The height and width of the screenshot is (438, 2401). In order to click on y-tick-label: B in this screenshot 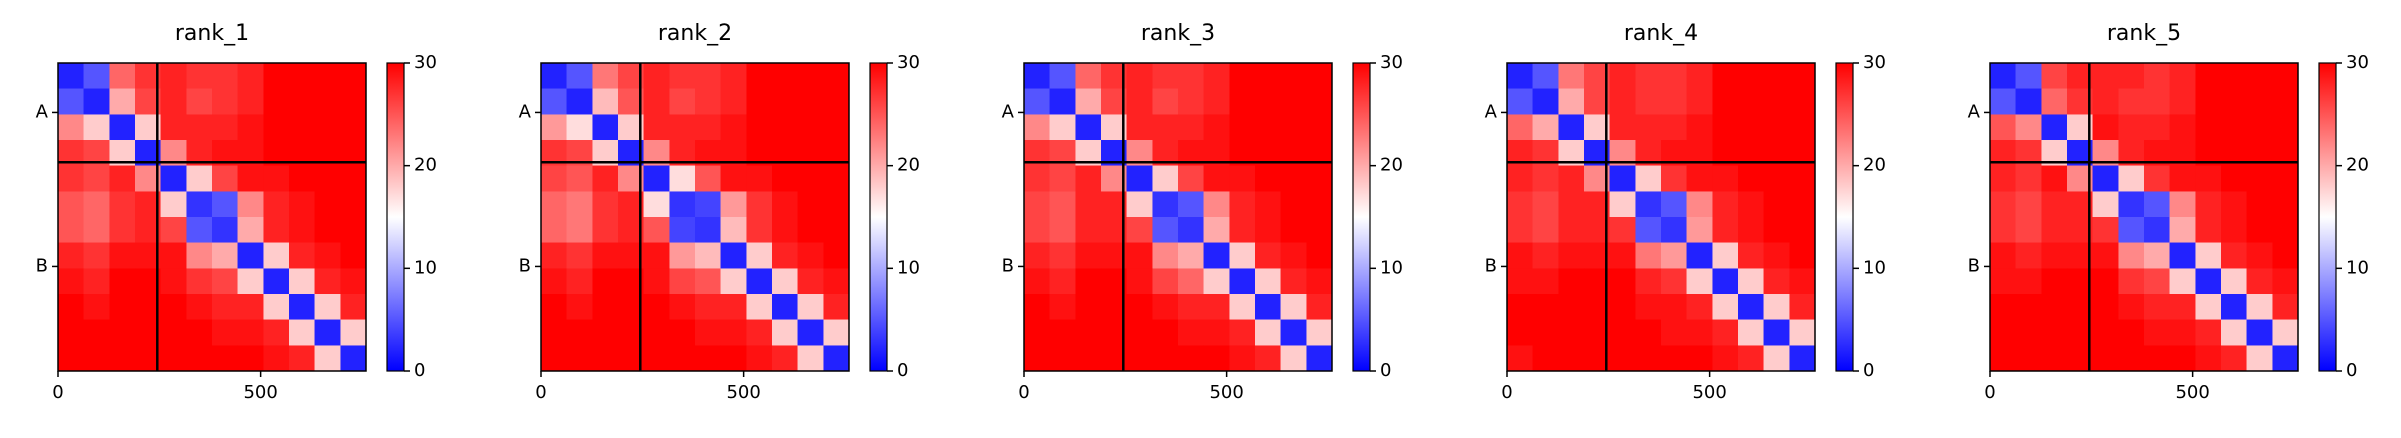, I will do `click(1008, 265)`.